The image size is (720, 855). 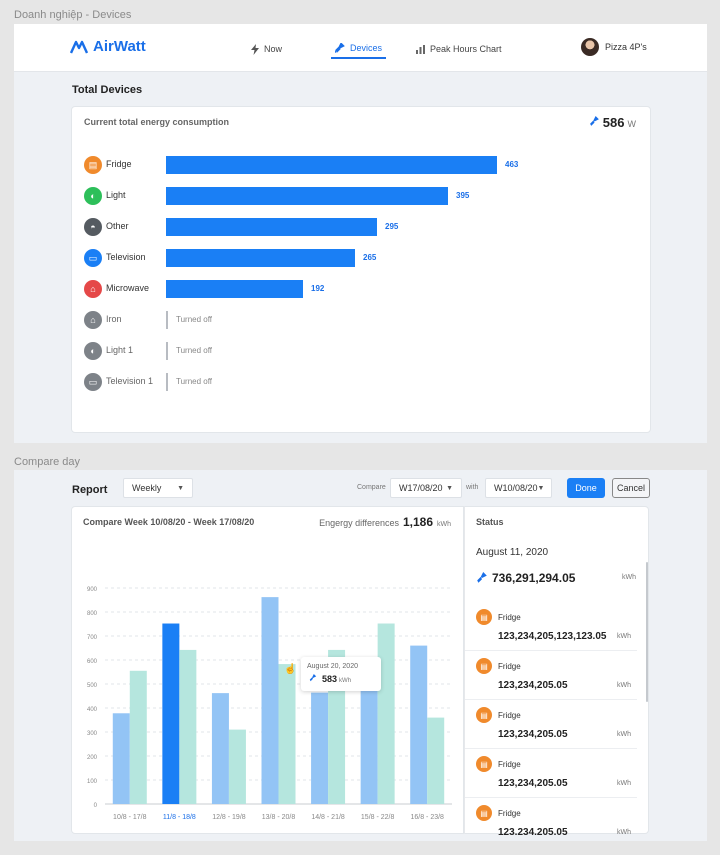 I want to click on status-item-value: 123,234,205,123,123.05, so click(x=552, y=636).